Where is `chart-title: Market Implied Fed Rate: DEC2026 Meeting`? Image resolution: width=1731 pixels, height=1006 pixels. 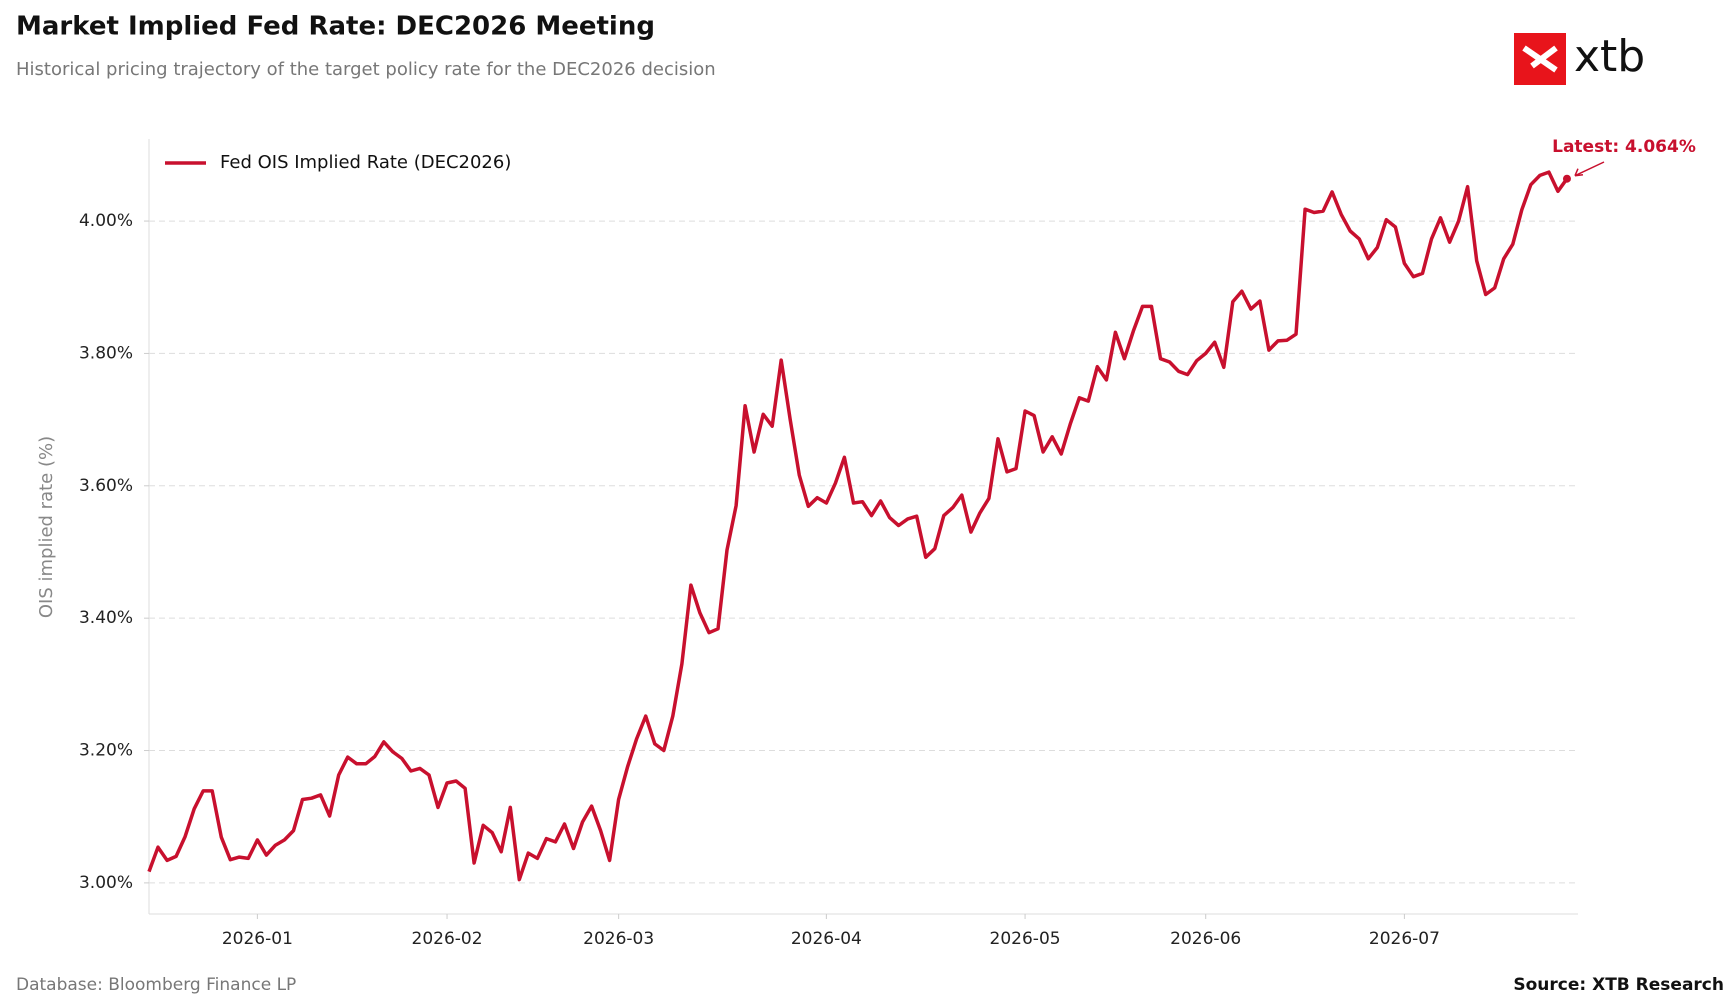
chart-title: Market Implied Fed Rate: DEC2026 Meeting is located at coordinates (335, 27).